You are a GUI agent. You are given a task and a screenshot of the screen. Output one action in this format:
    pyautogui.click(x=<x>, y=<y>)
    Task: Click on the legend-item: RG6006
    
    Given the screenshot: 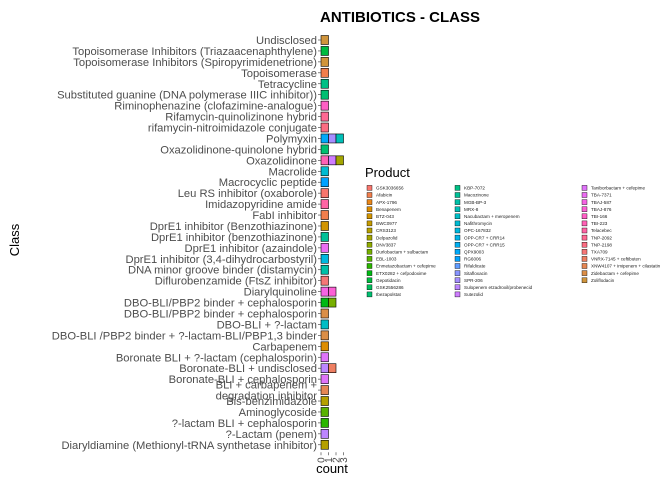 What is the action you would take?
    pyautogui.click(x=468, y=259)
    